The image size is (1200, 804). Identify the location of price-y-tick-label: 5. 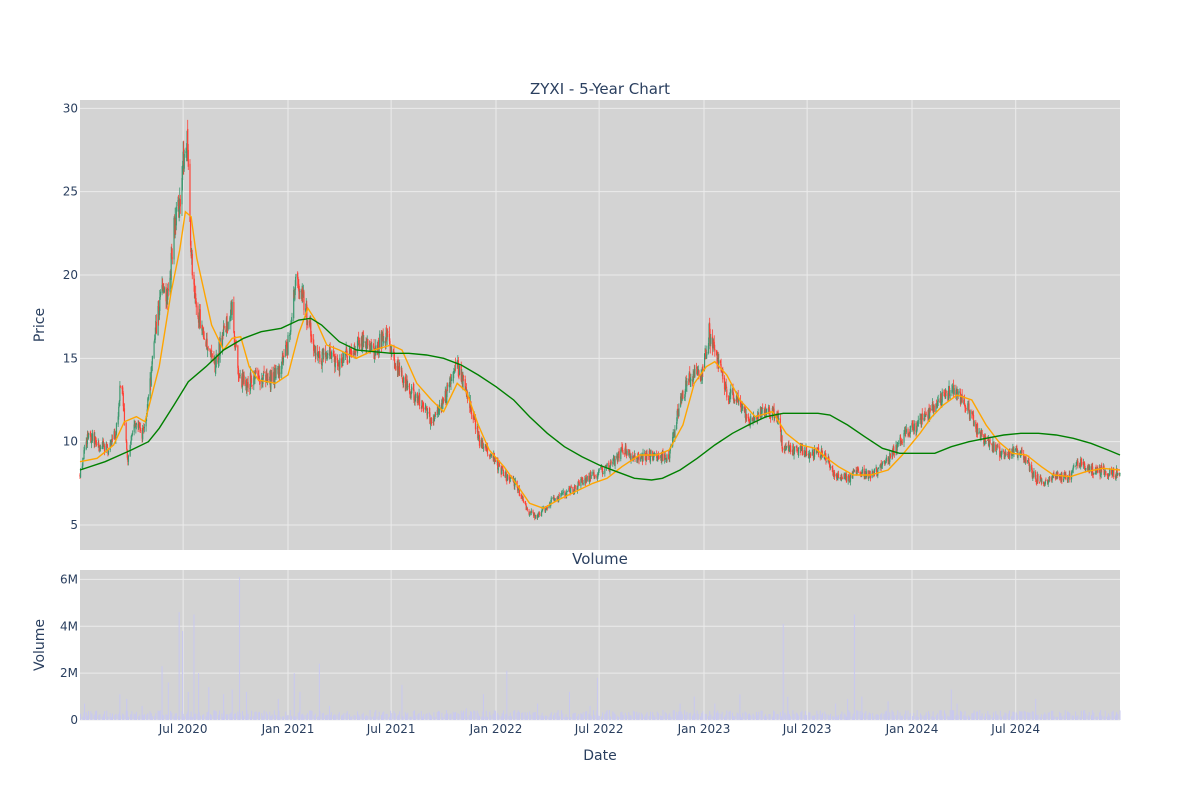
(74, 525).